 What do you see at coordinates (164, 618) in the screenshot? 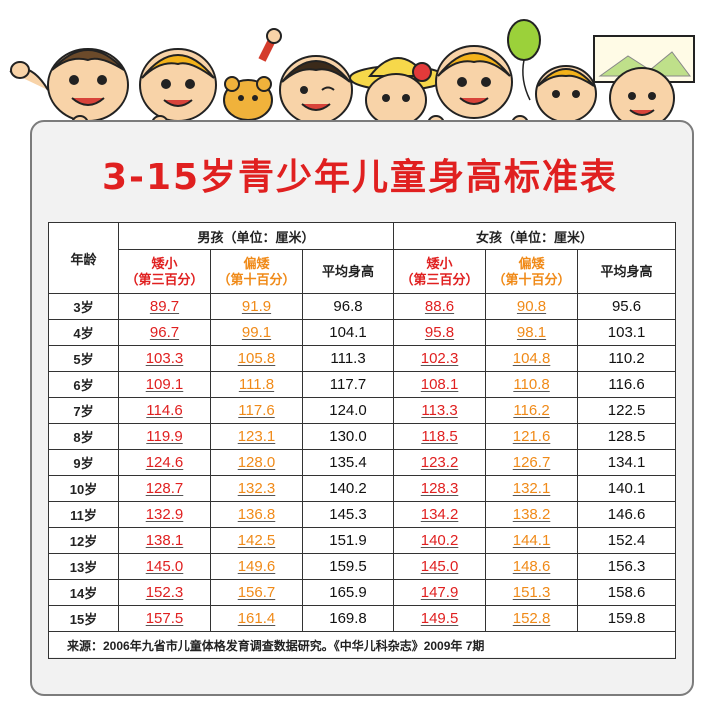
I see `boys-short-cell: 157.5` at bounding box center [164, 618].